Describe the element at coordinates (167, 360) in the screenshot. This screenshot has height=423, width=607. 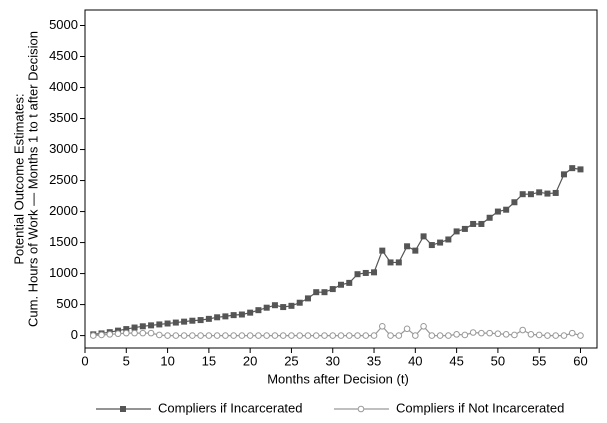
I see `x-tick-label: 10` at that location.